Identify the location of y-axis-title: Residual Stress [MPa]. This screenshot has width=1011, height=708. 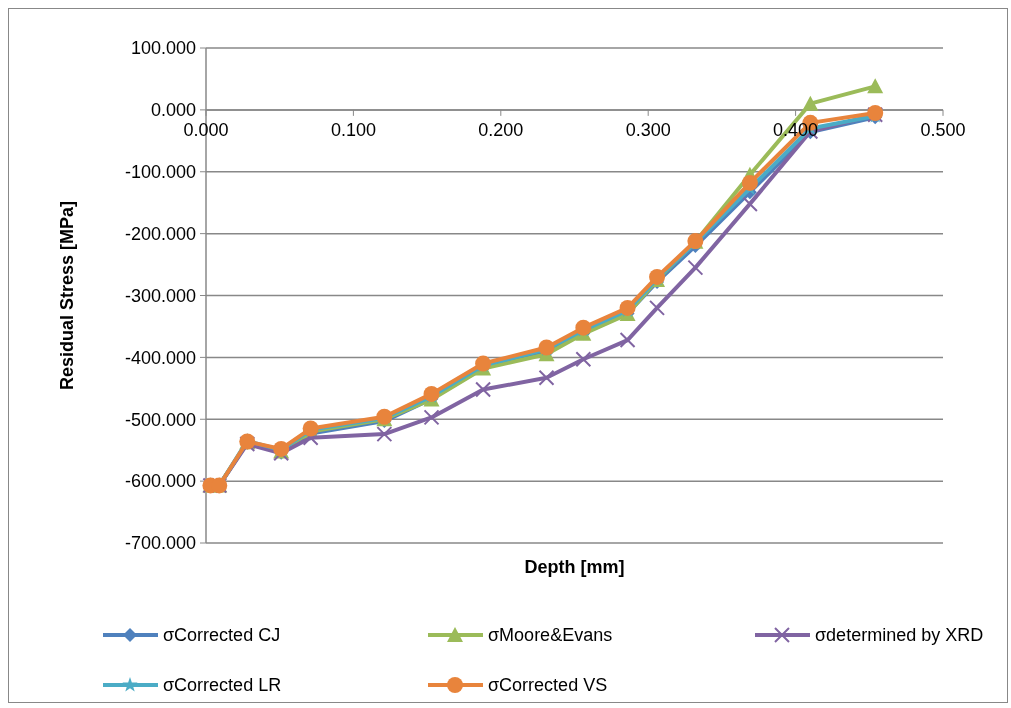
(67, 295).